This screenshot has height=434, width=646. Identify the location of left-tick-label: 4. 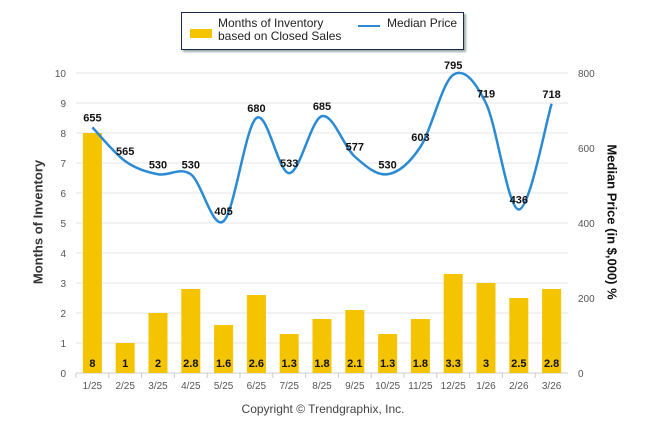
(63, 254).